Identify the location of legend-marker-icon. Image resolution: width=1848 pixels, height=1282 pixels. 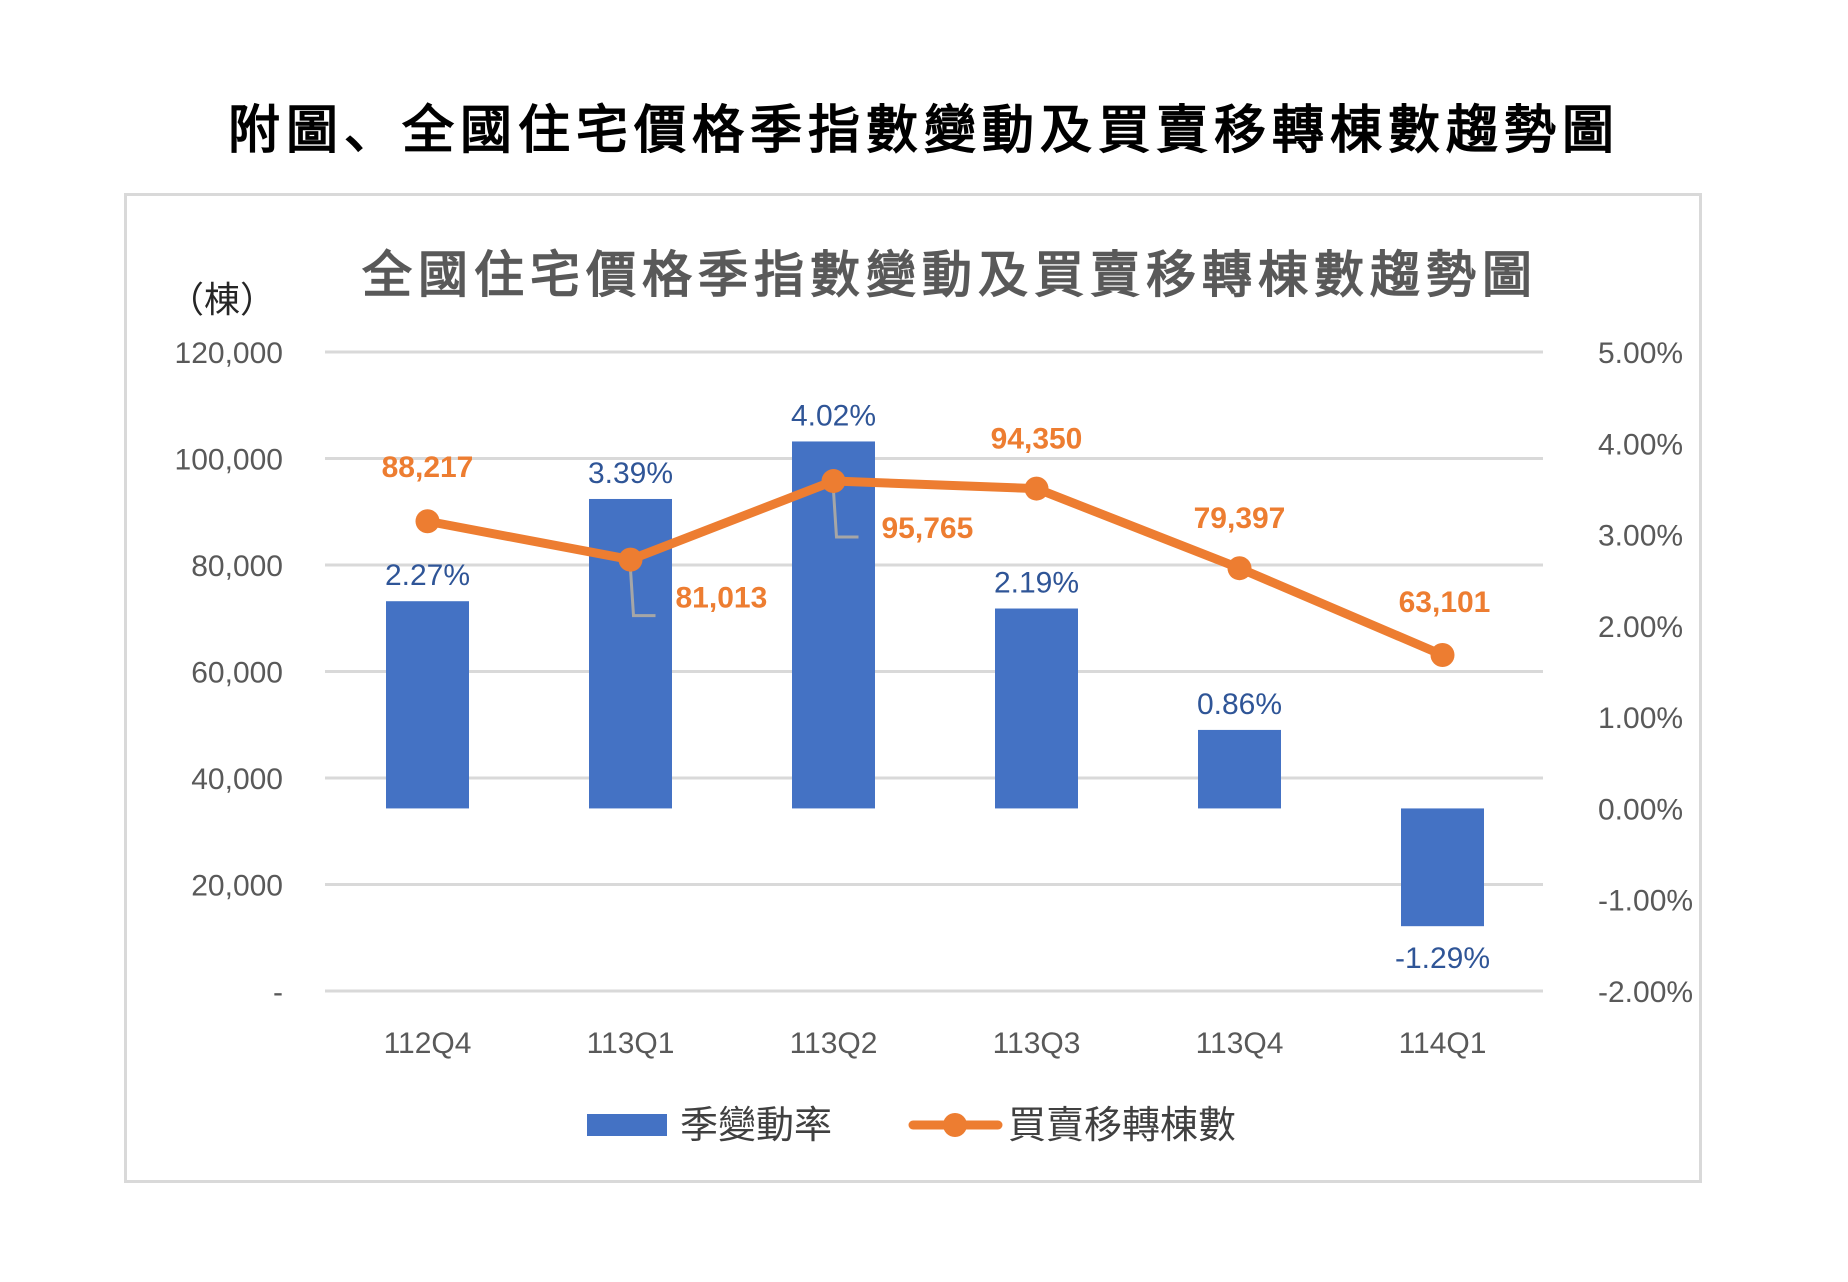
(955, 1125).